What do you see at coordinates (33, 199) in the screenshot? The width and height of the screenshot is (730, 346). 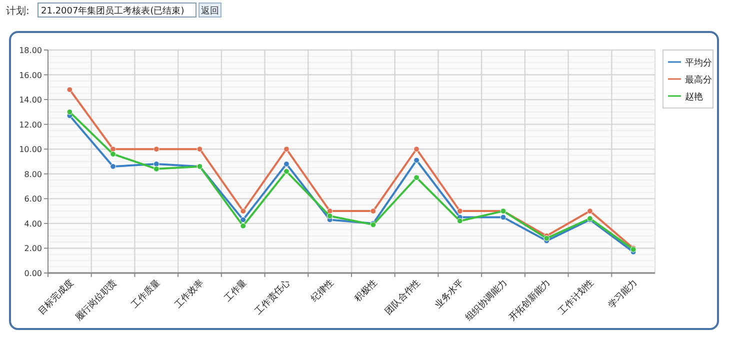 I see `y-tick-label: 6.00` at bounding box center [33, 199].